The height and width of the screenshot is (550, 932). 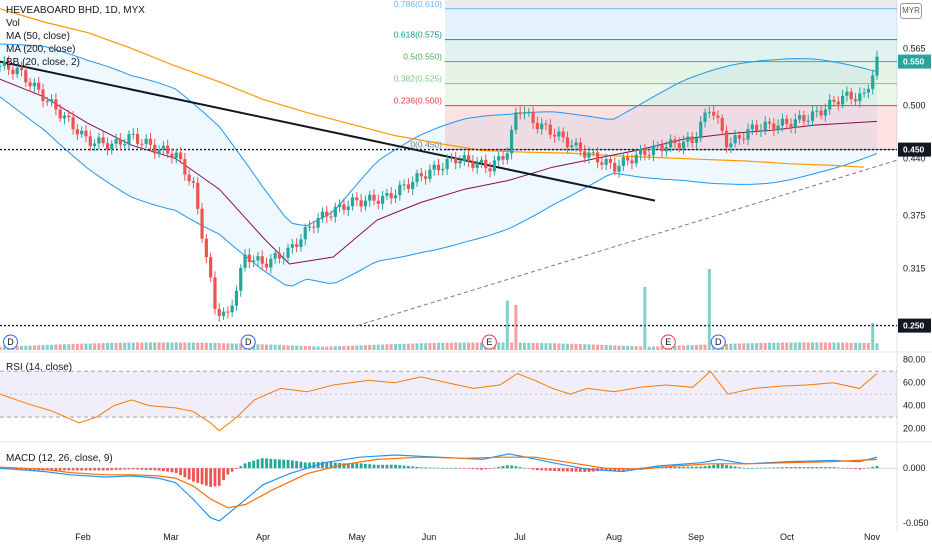 What do you see at coordinates (429, 537) in the screenshot?
I see `x-tick-label: Jun` at bounding box center [429, 537].